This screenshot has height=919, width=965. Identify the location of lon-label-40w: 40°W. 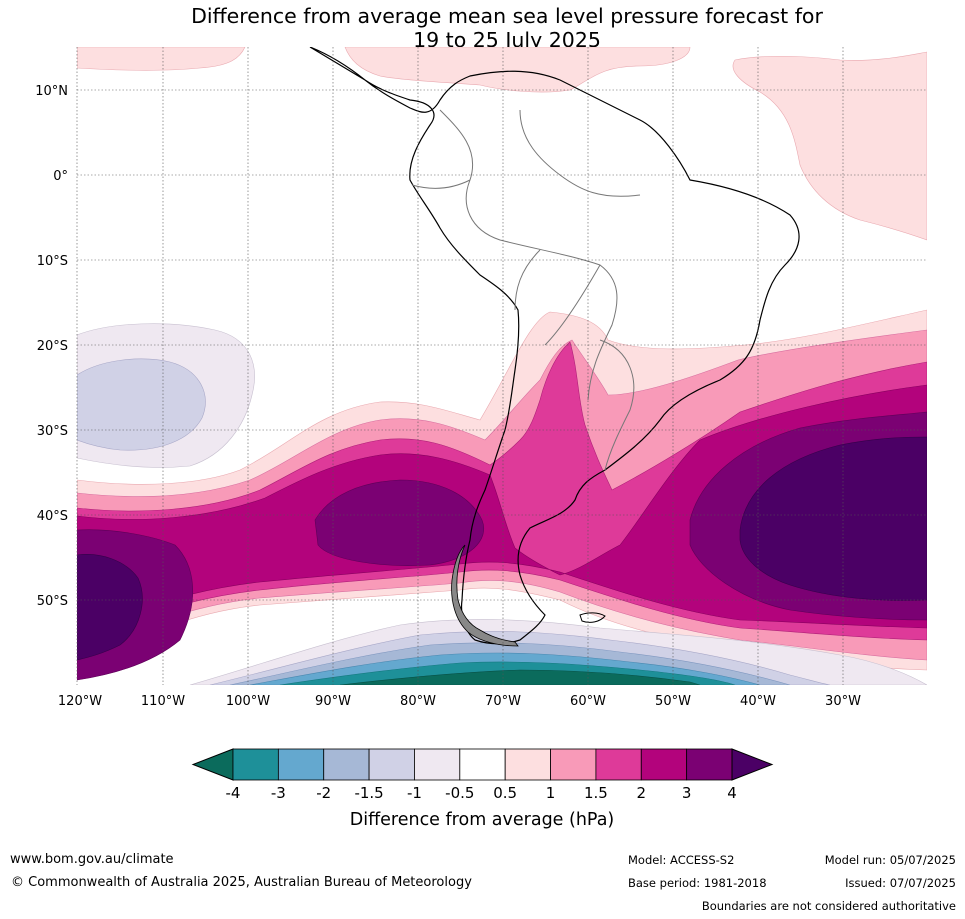
(758, 701).